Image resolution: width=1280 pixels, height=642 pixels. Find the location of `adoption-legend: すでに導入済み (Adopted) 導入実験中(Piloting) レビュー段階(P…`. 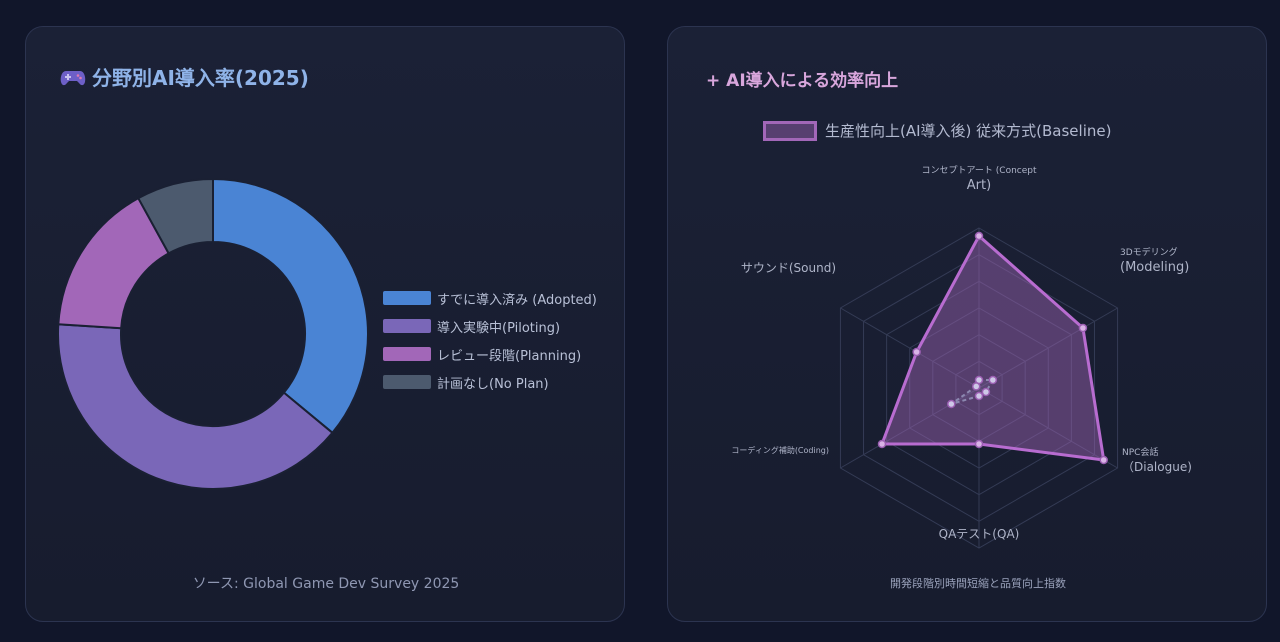

adoption-legend: すでに導入済み (Adopted) 導入実験中(Piloting) レビュー段階(P… is located at coordinates (490, 340).